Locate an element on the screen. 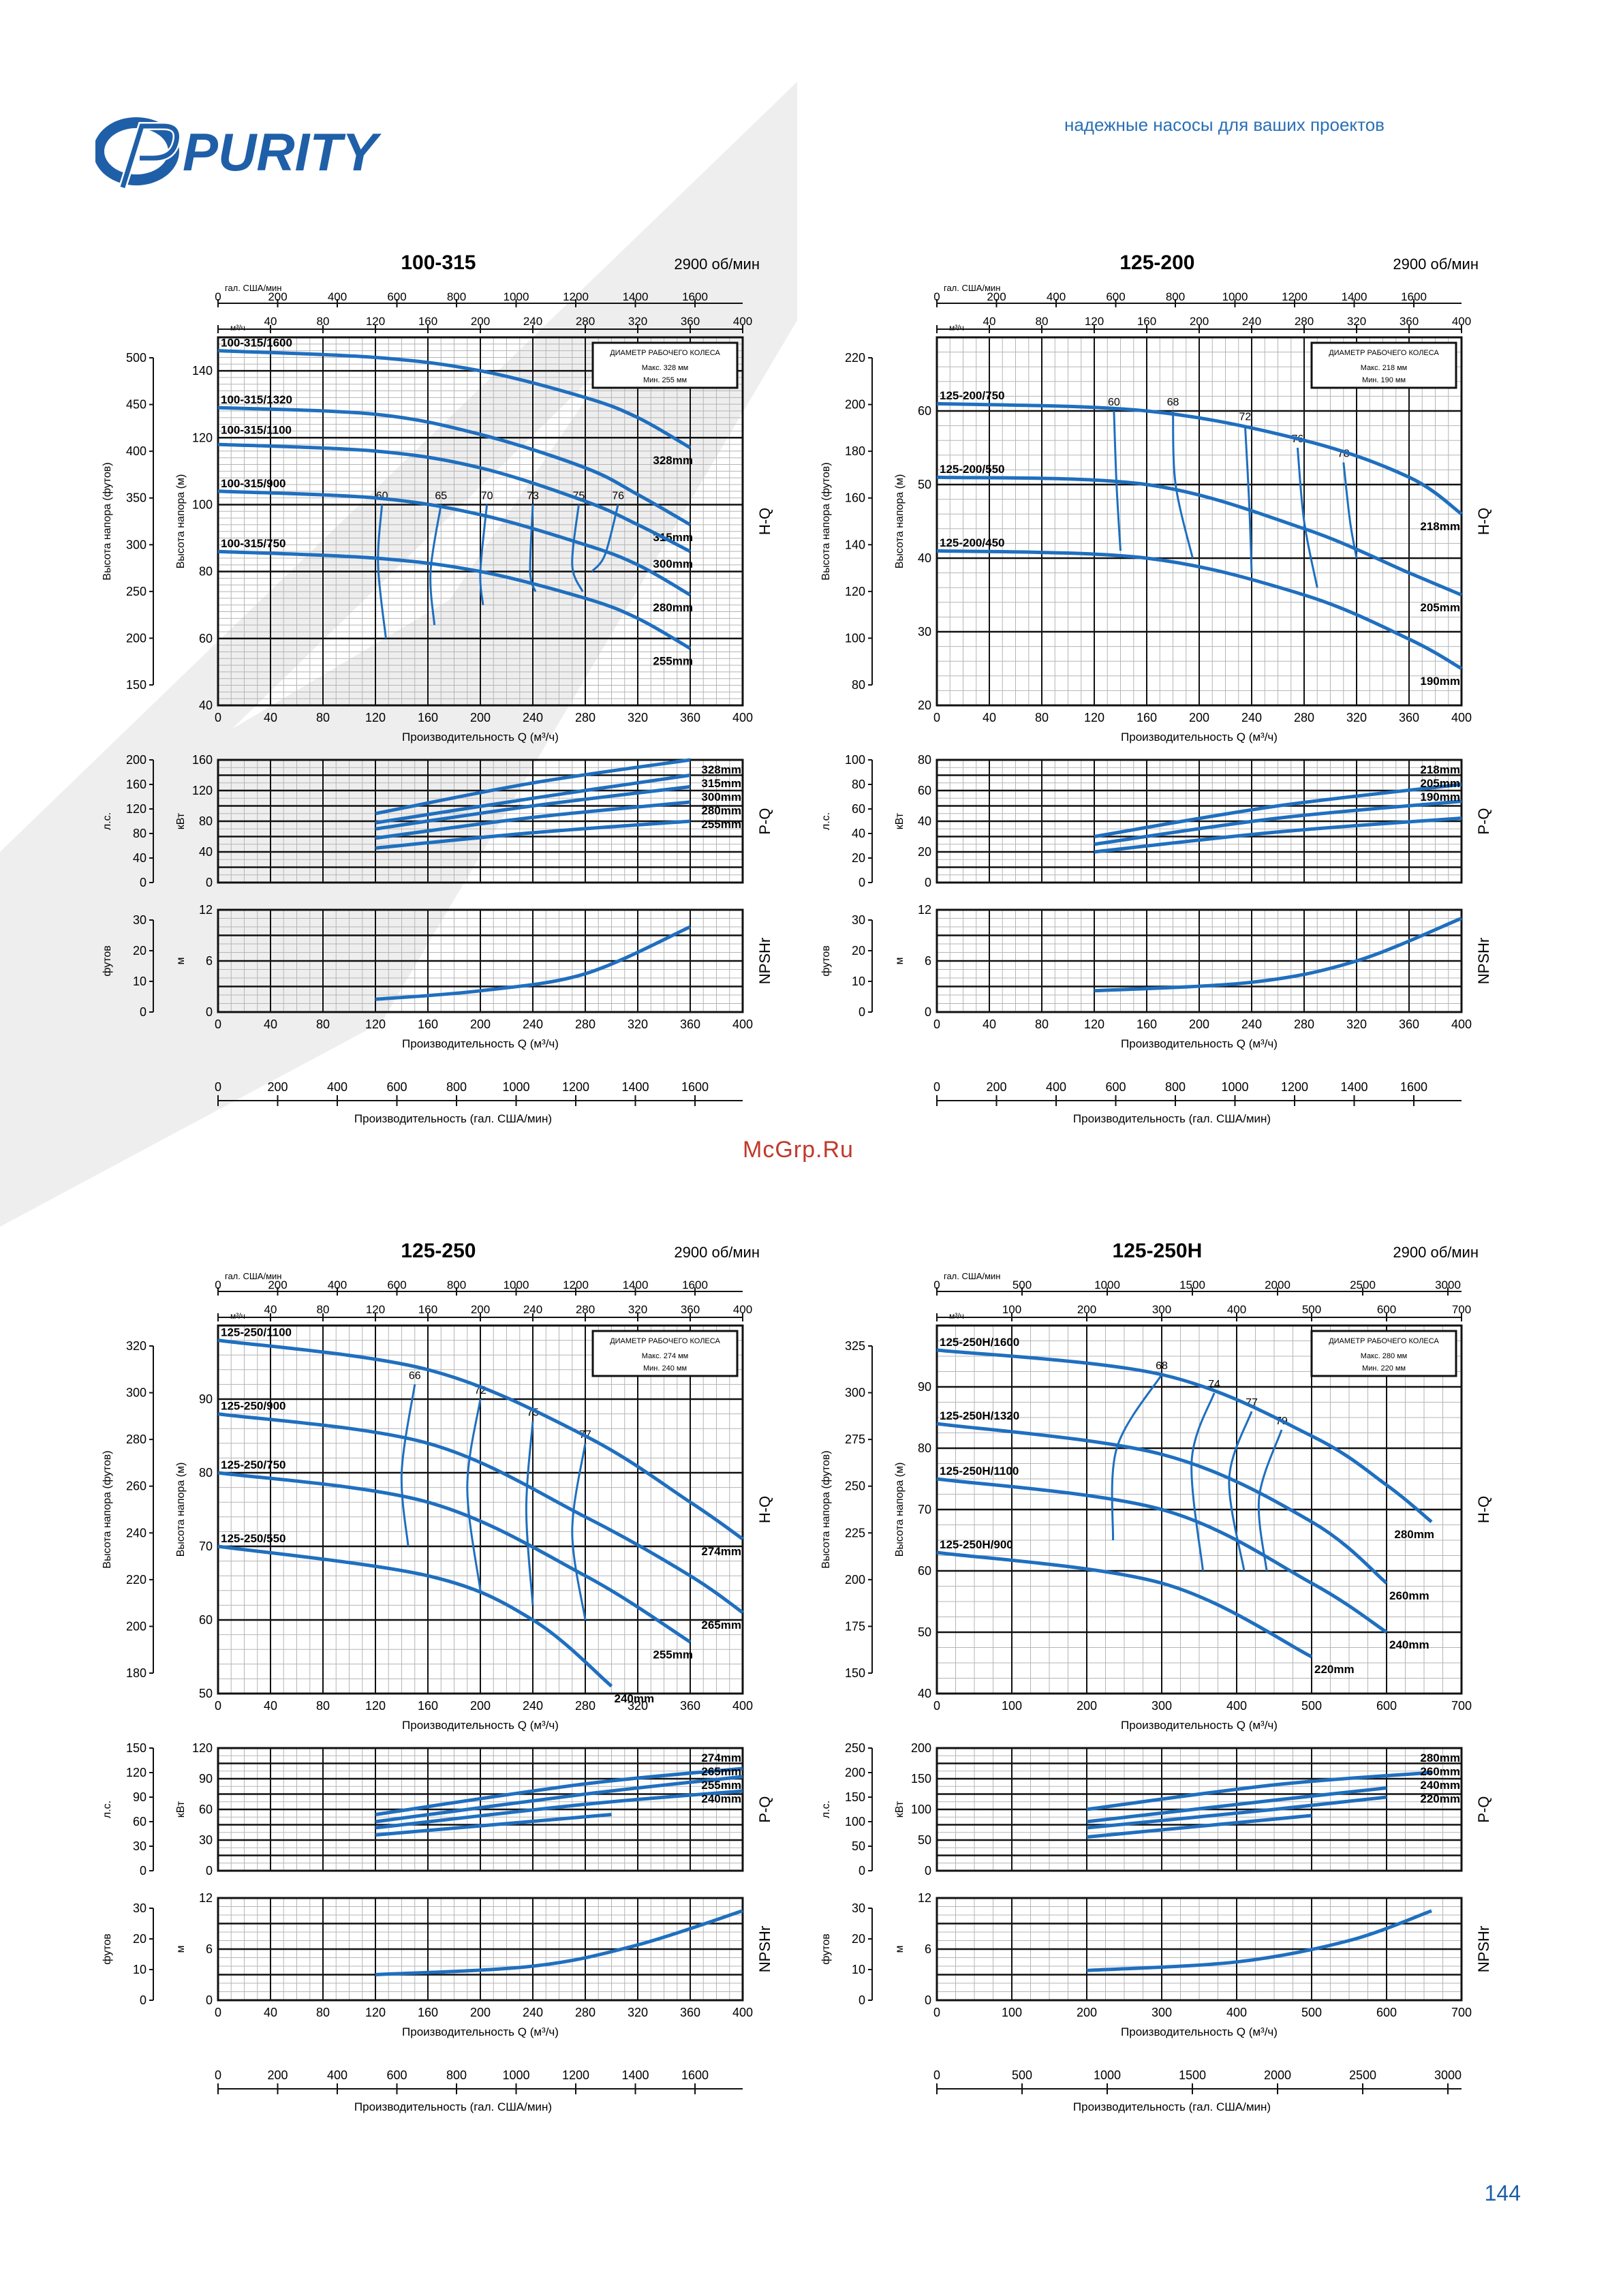 This screenshot has height=2296, width=1623. gpm-tick-label: 3000 is located at coordinates (1448, 2075).